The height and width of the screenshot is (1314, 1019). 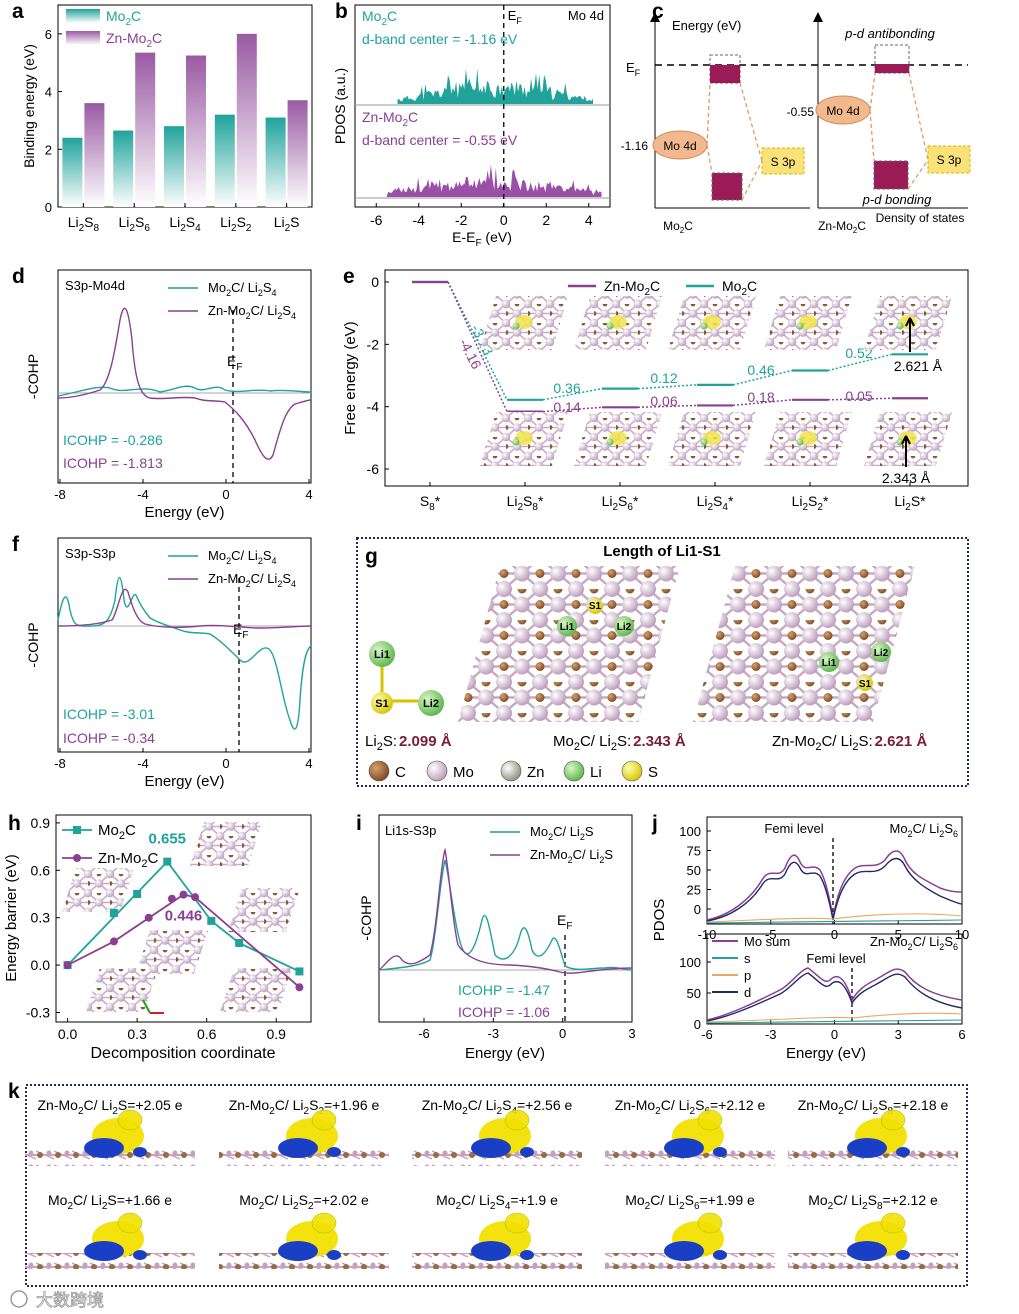 I want to click on text-part: E, so click(x=231, y=361).